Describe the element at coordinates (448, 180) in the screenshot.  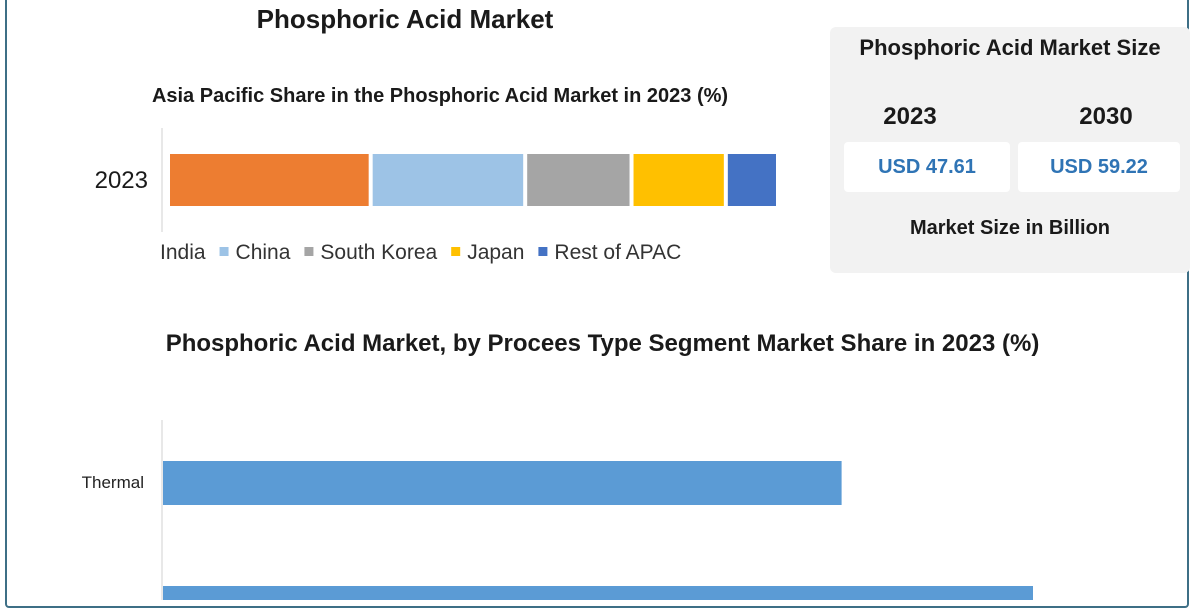
I see `apac-bar-china` at that location.